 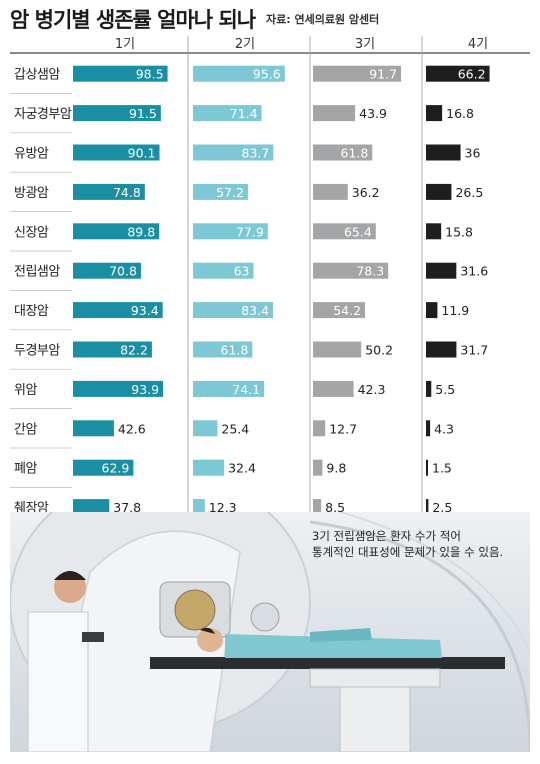 I want to click on data-label: 2.5, so click(x=442, y=506).